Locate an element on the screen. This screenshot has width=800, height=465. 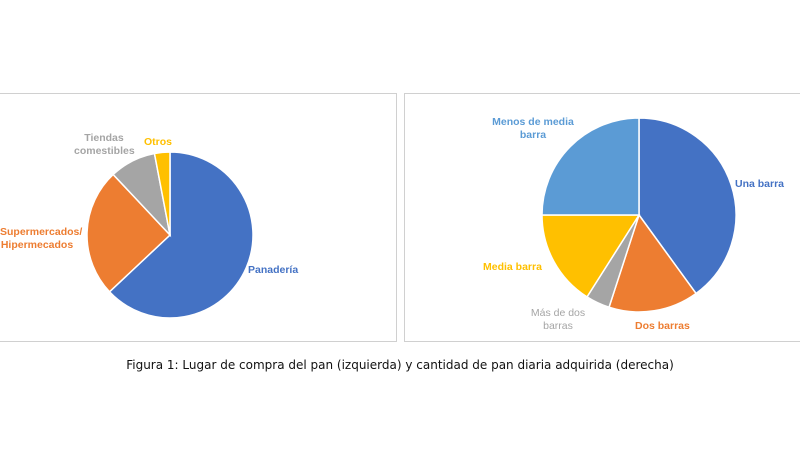
slice-label-mas-de-dos: Más de dos barras is located at coordinates (558, 319).